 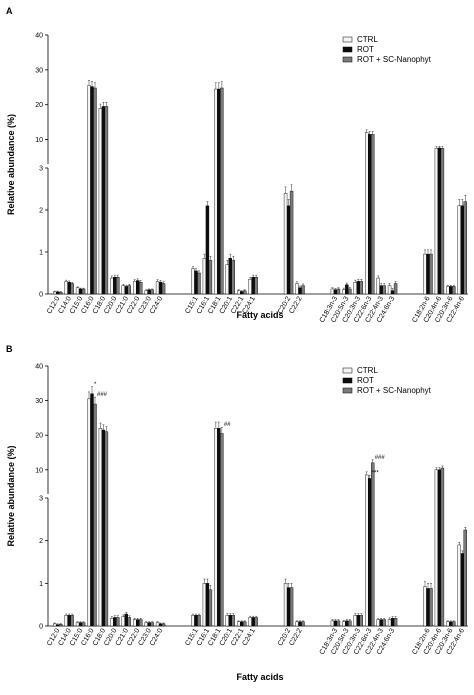 I want to click on y-tick-label: 10, so click(x=39, y=140).